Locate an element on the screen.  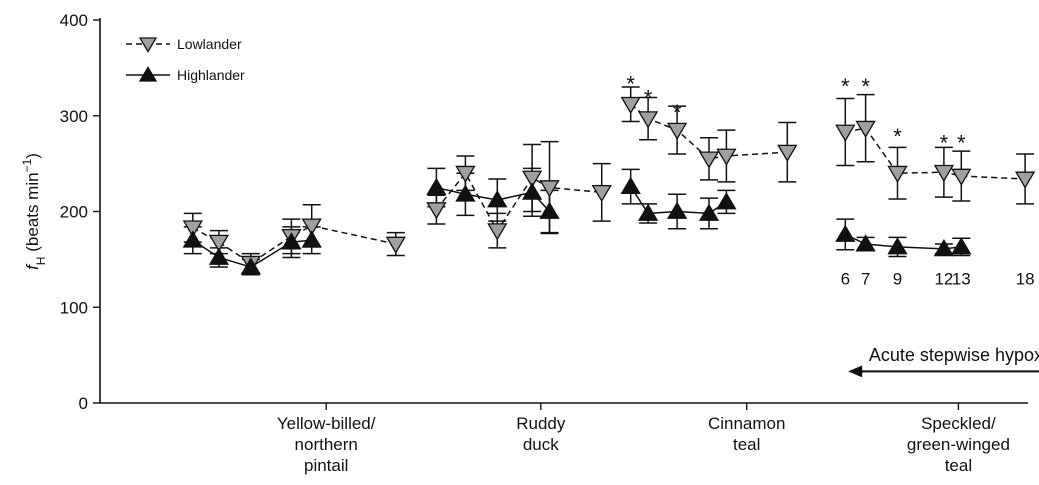
lowlander-legend-label: Lowlander is located at coordinates (209, 44).